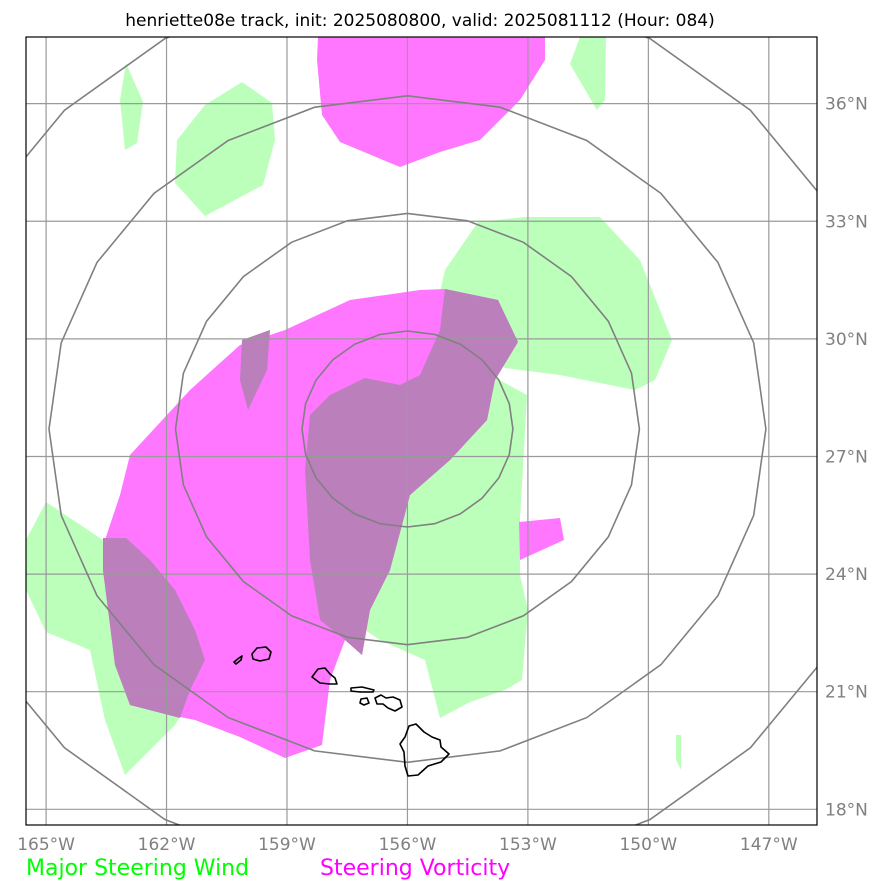 The image size is (887, 891). What do you see at coordinates (287, 845) in the screenshot?
I see `longitude-tick-label: 159°W` at bounding box center [287, 845].